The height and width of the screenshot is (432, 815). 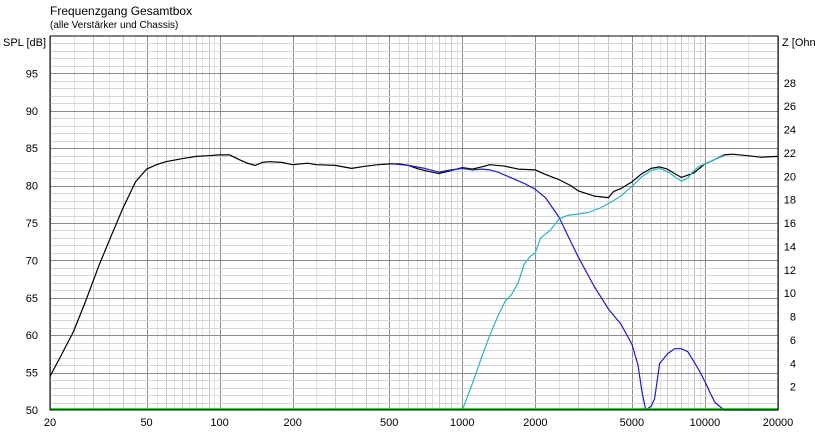 What do you see at coordinates (121, 11) in the screenshot?
I see `chart-title: Frequenzgang Gesamtbox` at bounding box center [121, 11].